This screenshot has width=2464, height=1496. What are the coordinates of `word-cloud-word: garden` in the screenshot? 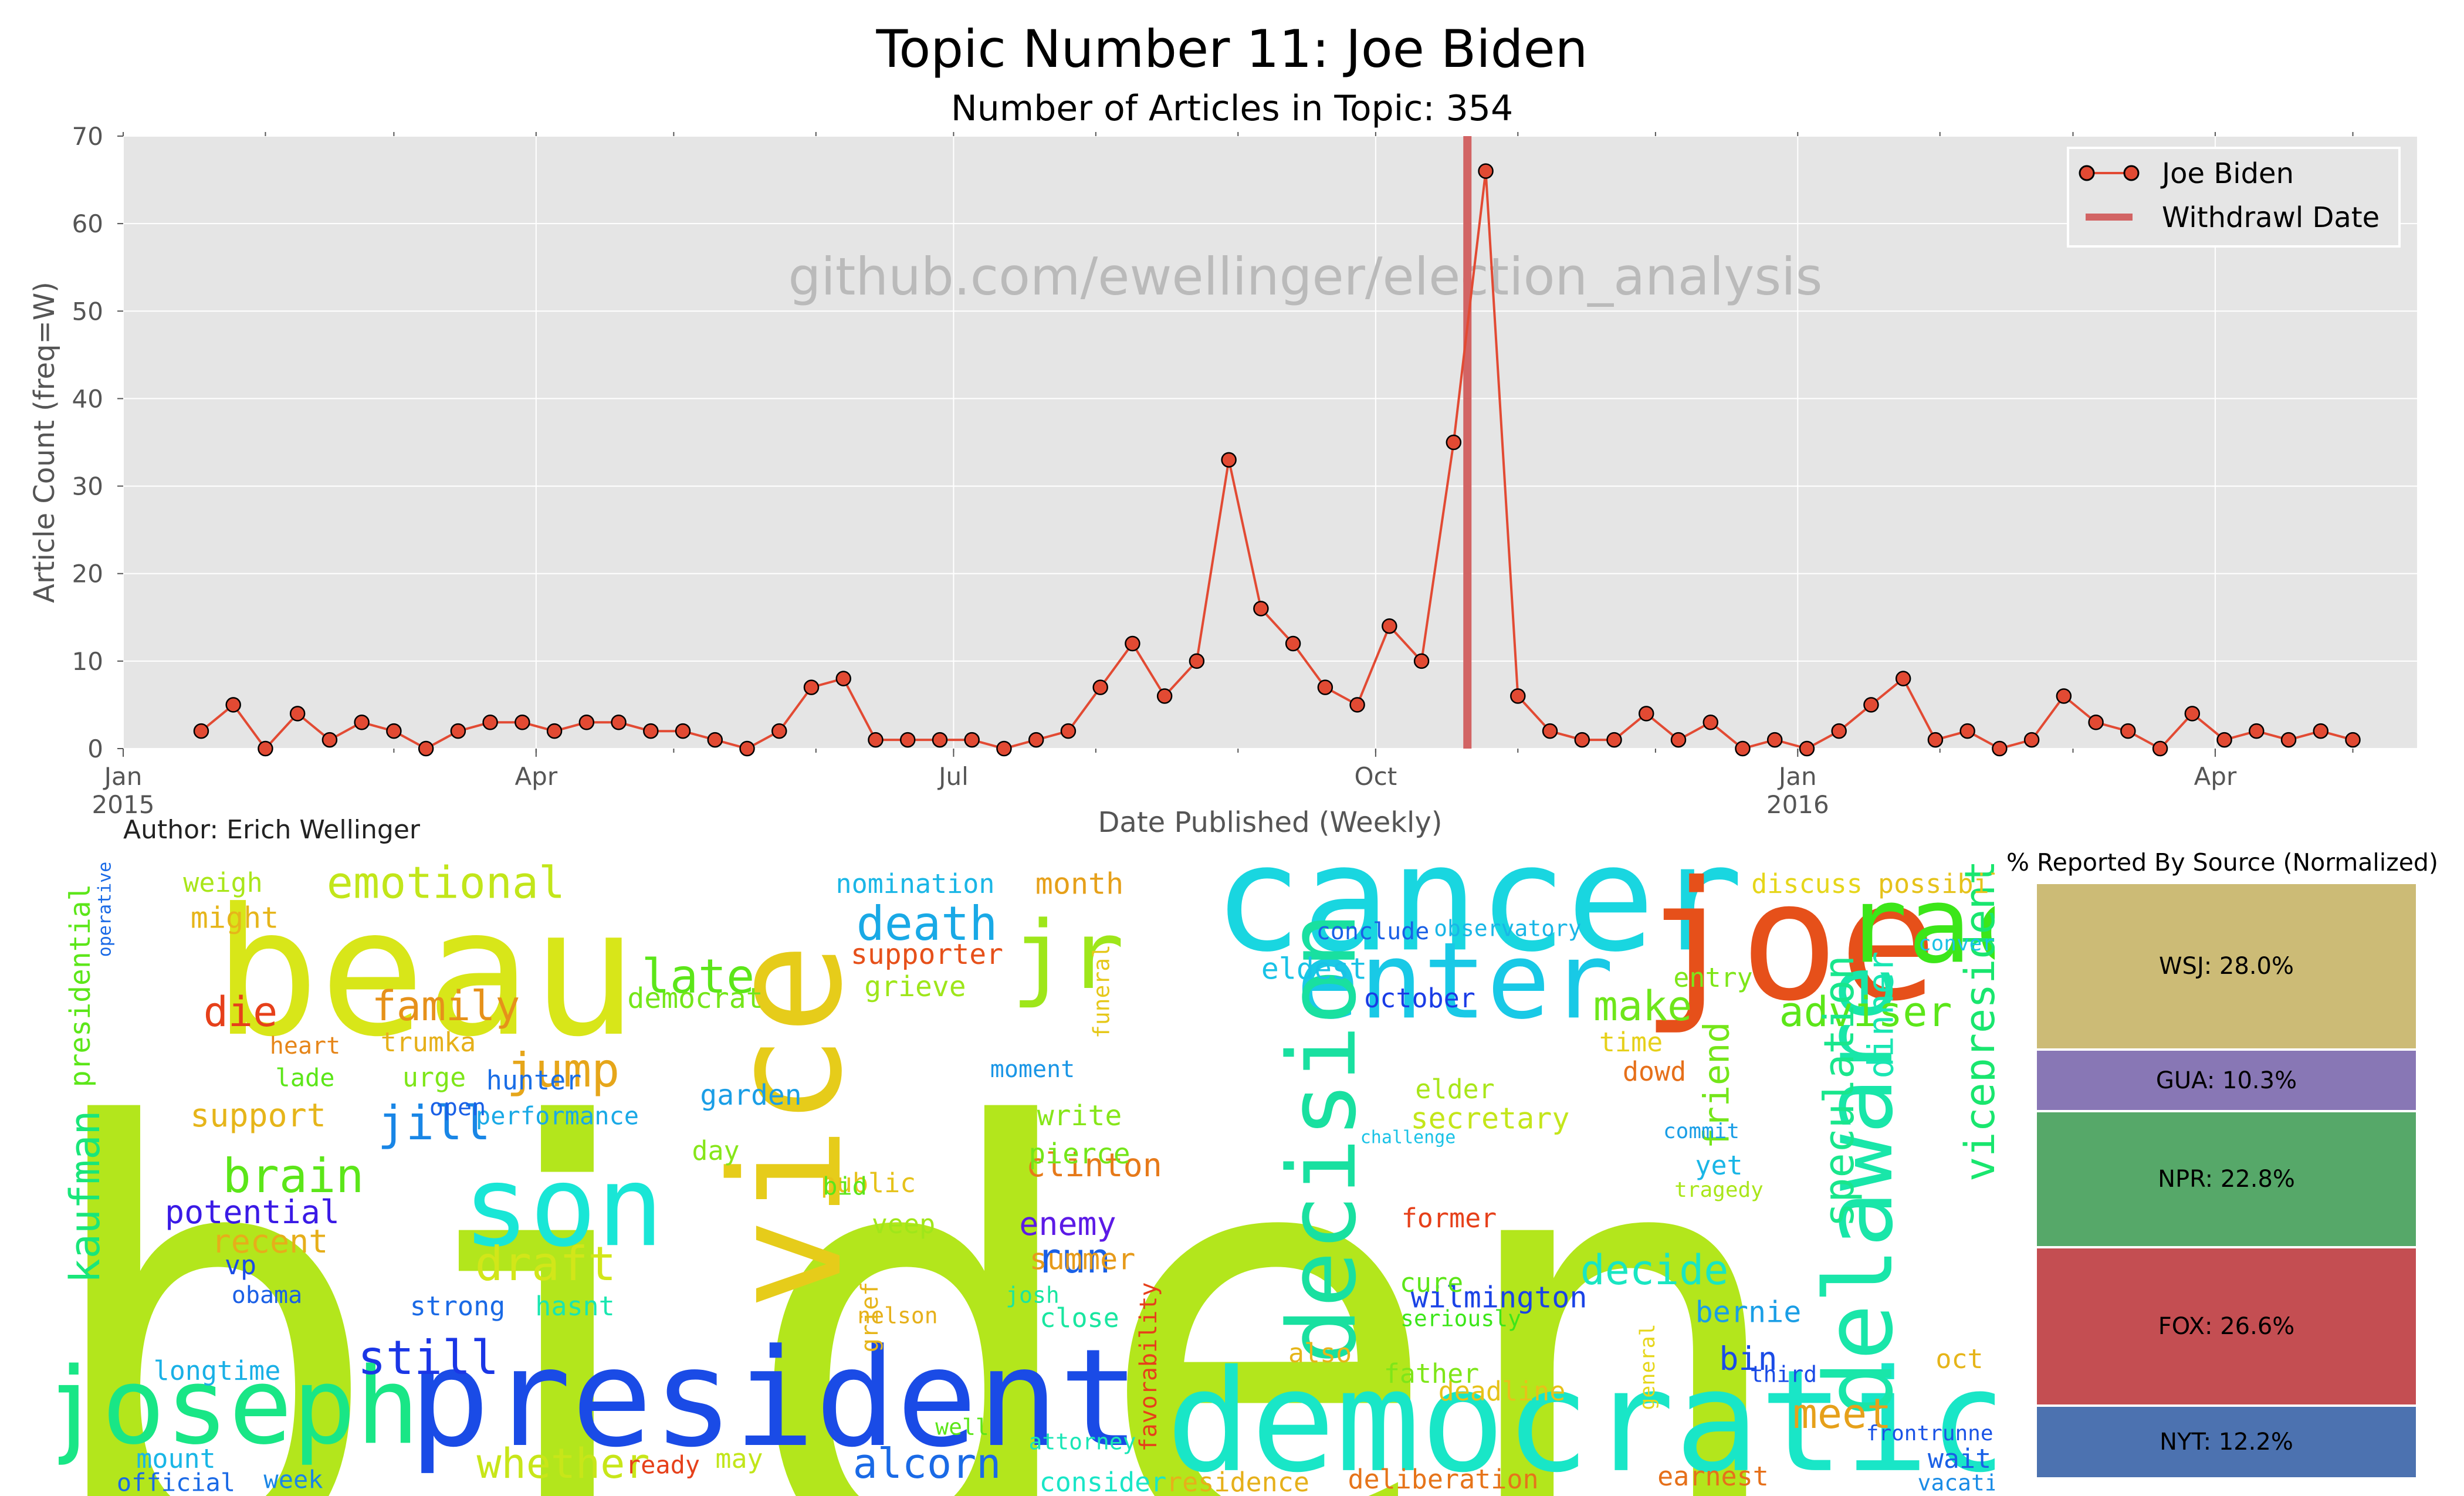 It's located at (751, 1095).